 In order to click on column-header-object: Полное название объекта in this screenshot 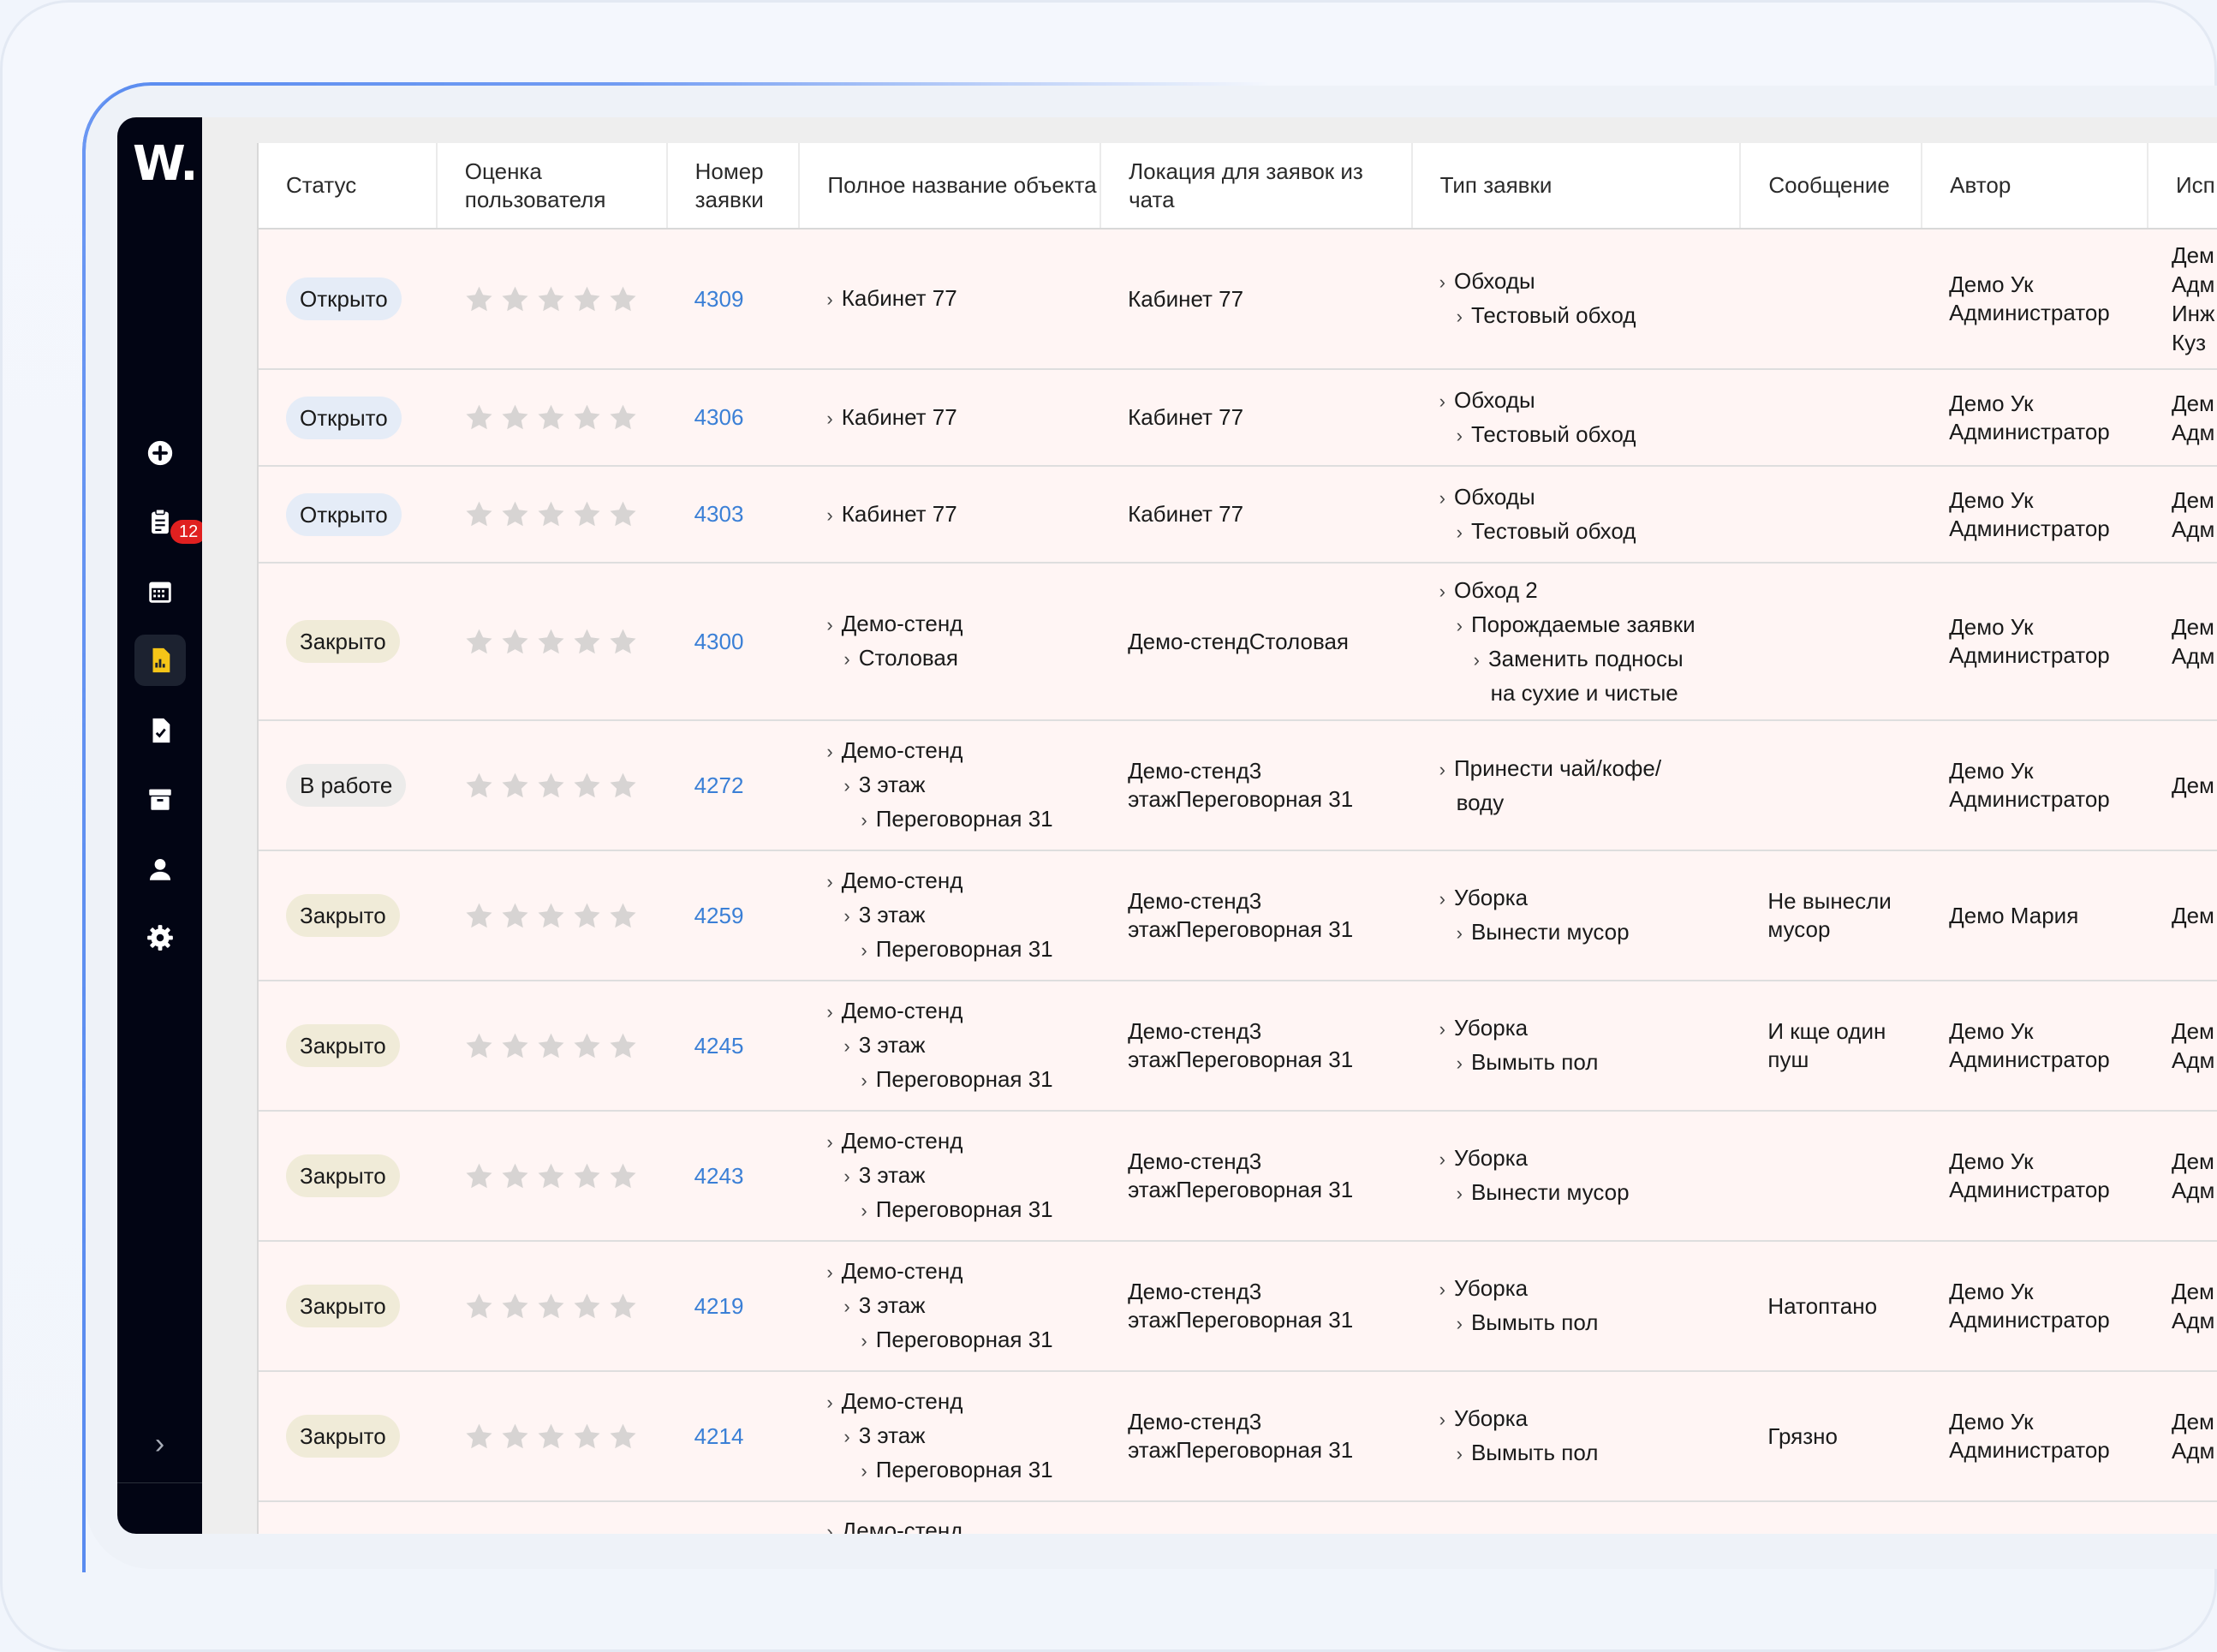, I will do `click(950, 186)`.